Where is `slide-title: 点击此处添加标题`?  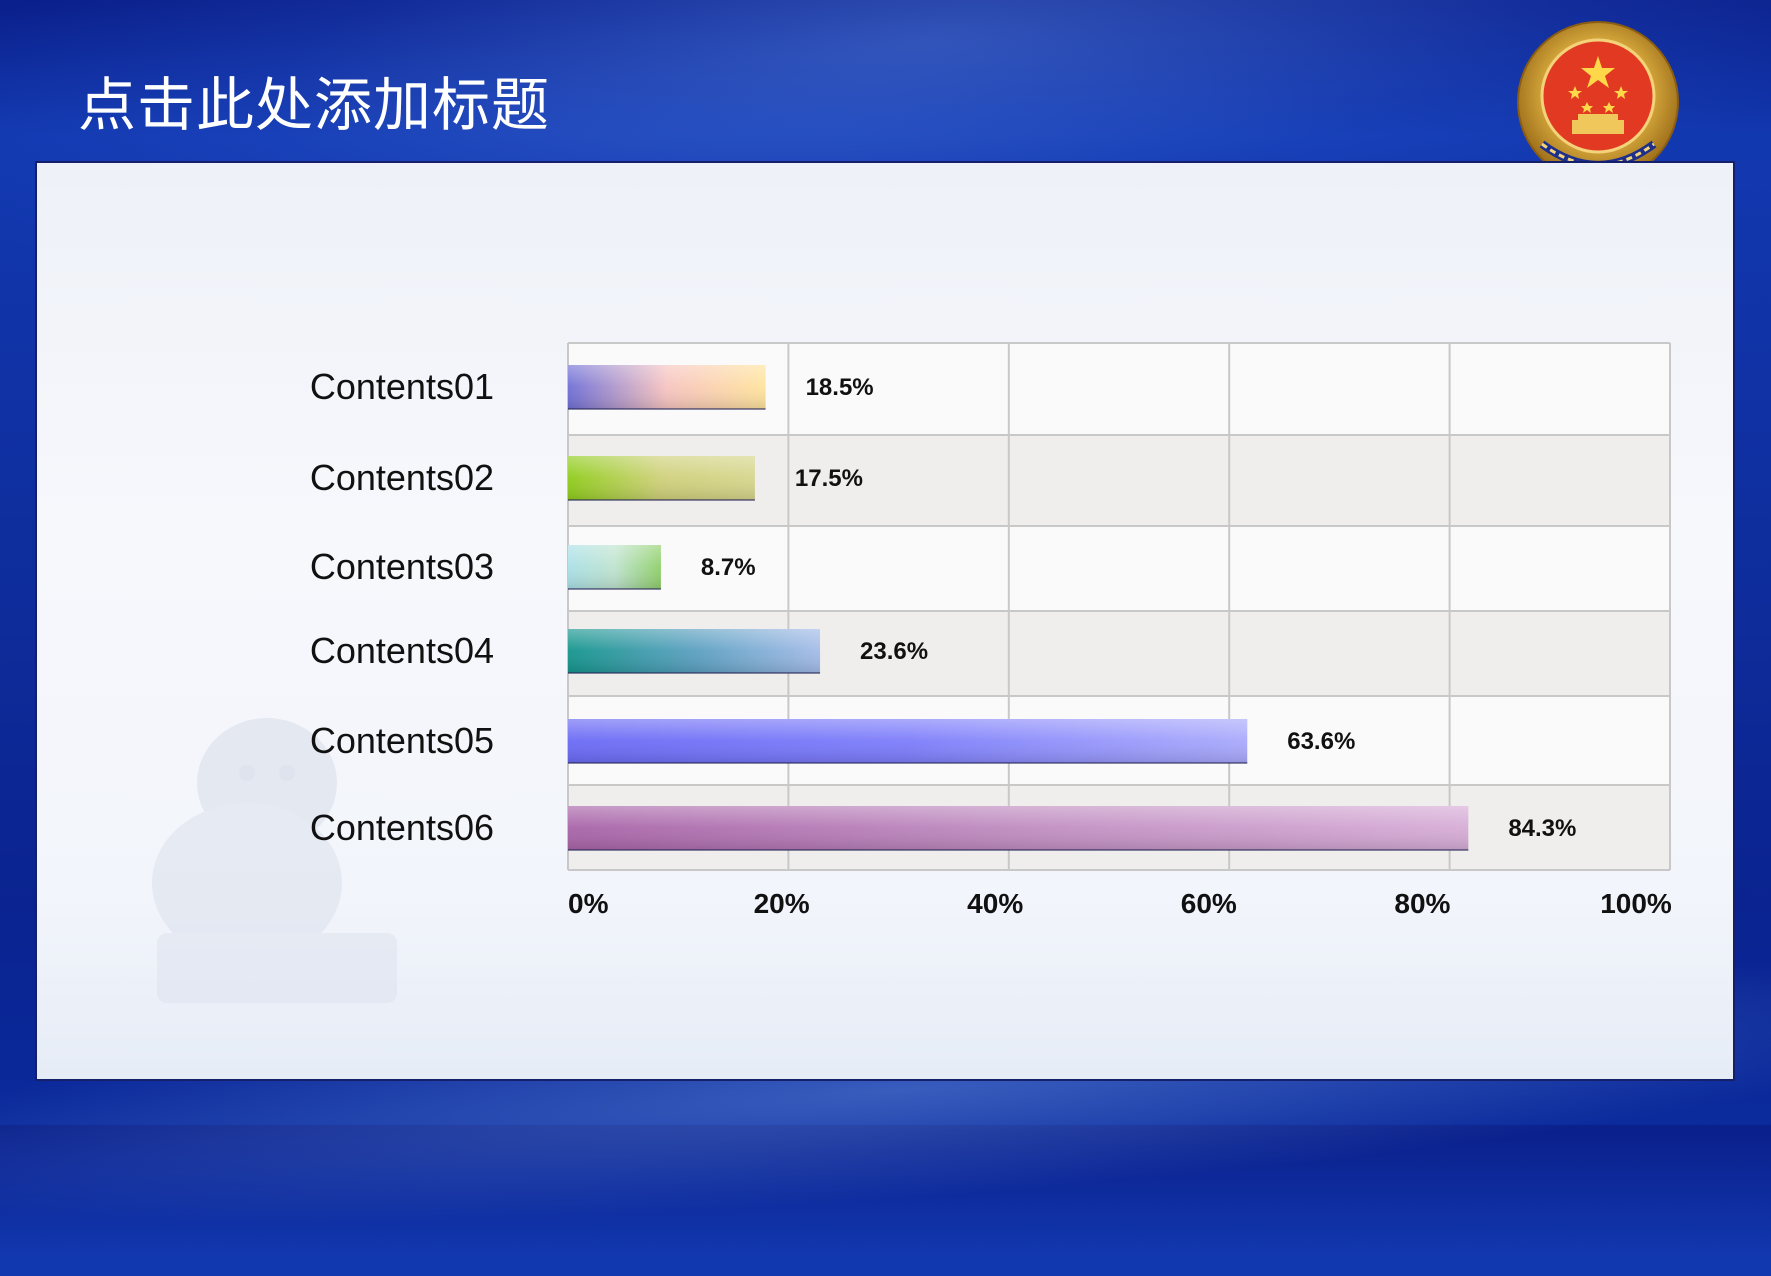
slide-title: 点击此处添加标题 is located at coordinates (314, 105).